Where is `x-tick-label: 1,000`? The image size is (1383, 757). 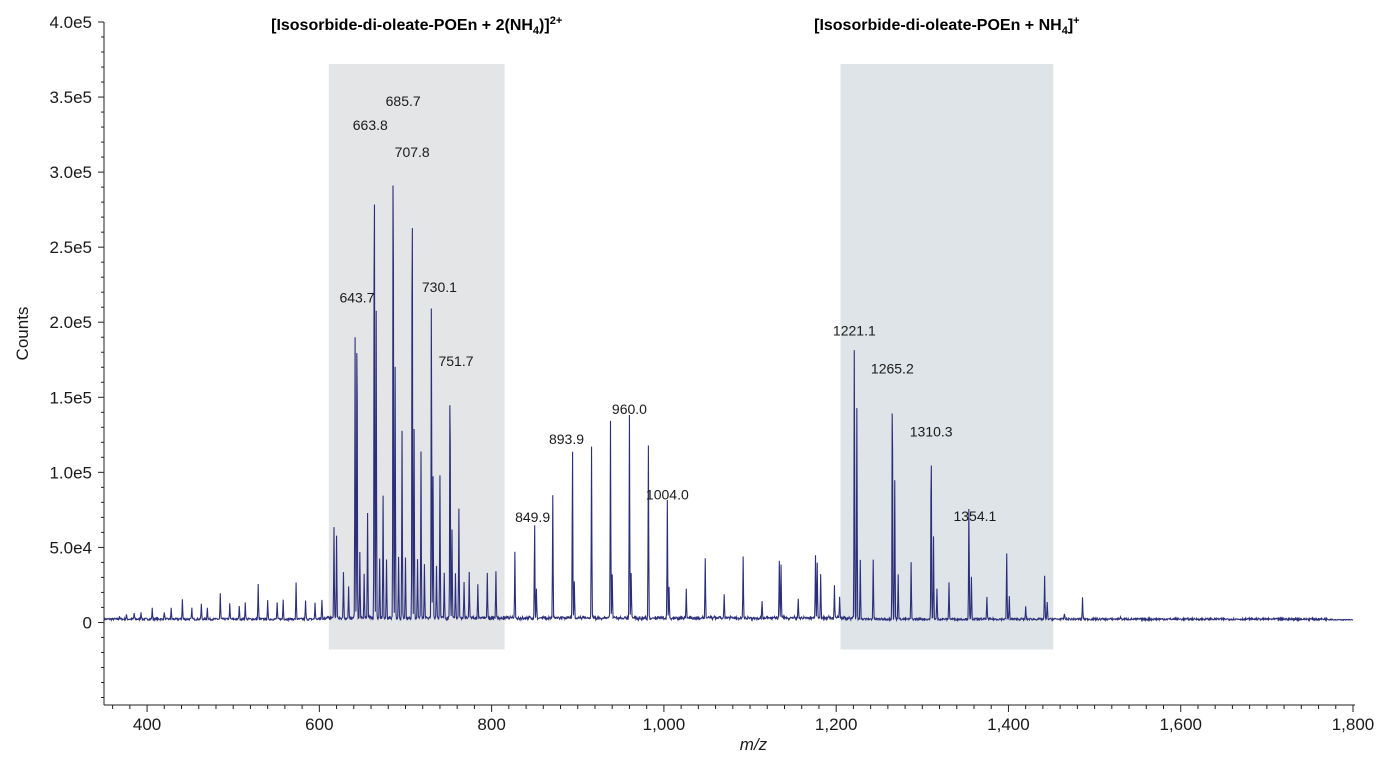 x-tick-label: 1,000 is located at coordinates (664, 724).